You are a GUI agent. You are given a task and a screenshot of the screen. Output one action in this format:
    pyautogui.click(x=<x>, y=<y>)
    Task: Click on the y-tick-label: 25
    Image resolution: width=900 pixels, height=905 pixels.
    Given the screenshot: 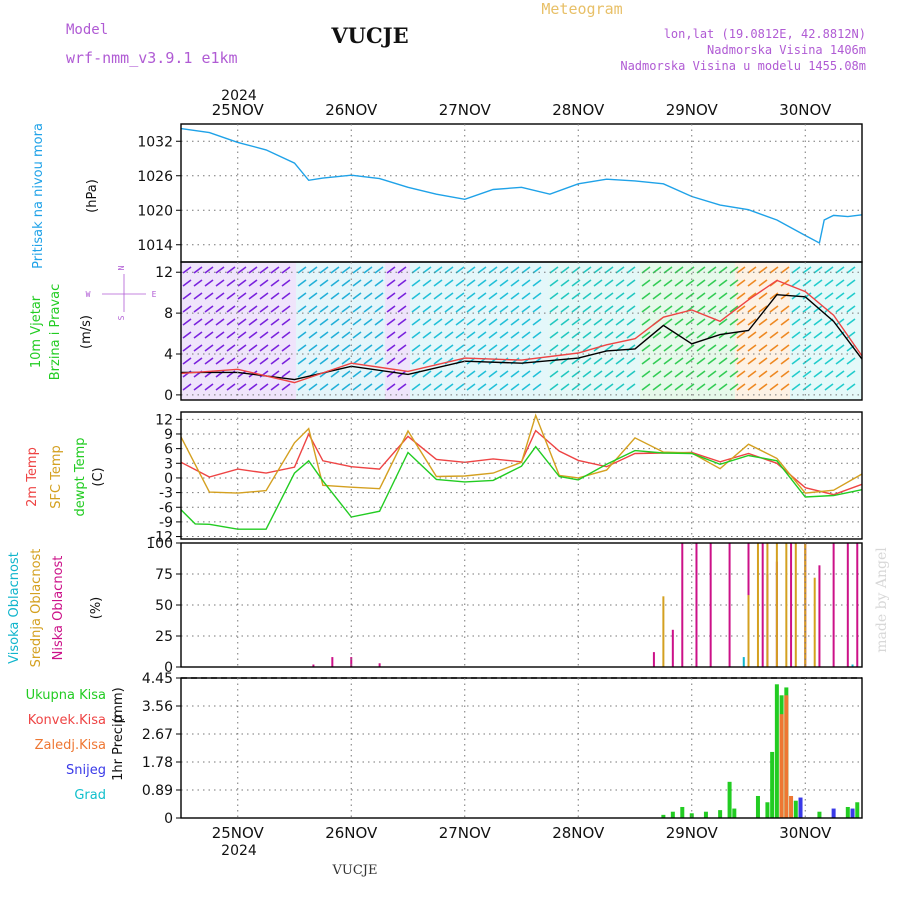 What is the action you would take?
    pyautogui.click(x=164, y=637)
    